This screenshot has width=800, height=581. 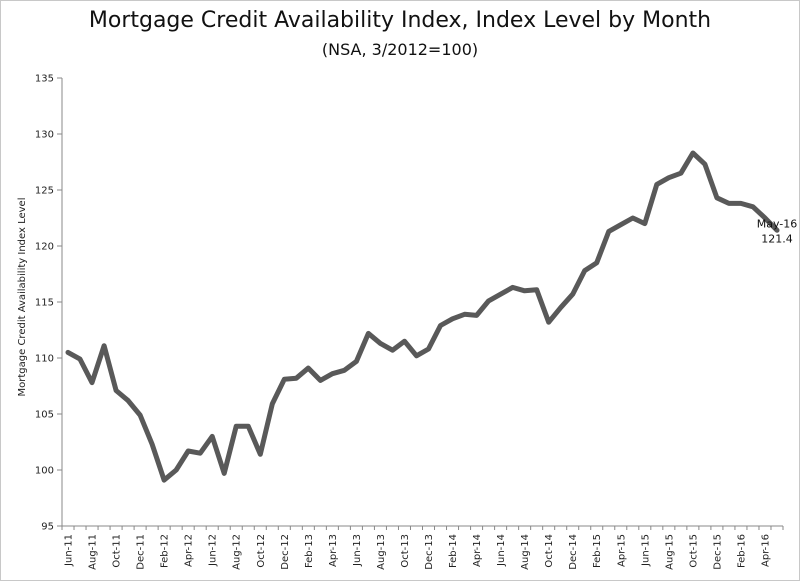 What do you see at coordinates (189, 550) in the screenshot?
I see `x-tick-label: Apr-12` at bounding box center [189, 550].